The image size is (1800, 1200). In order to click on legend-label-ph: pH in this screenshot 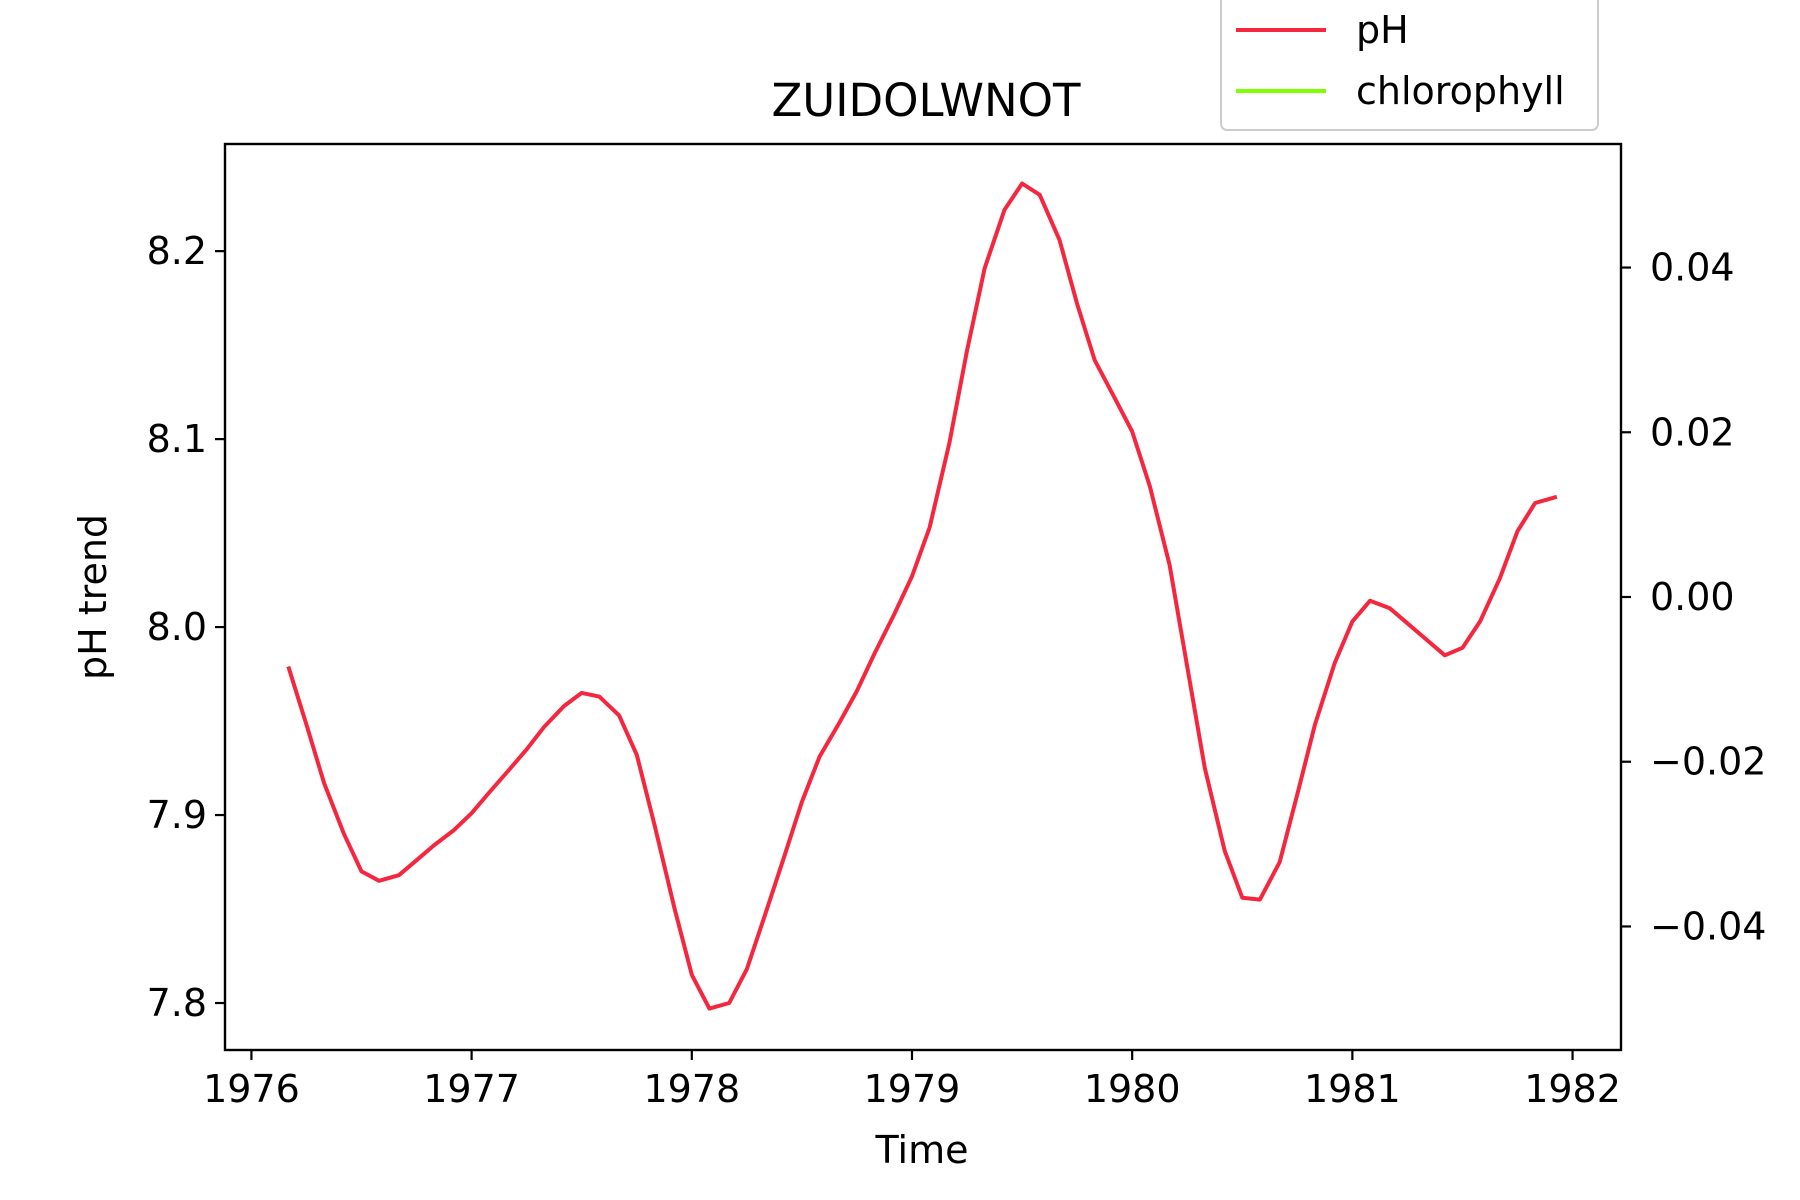, I will do `click(1382, 30)`.